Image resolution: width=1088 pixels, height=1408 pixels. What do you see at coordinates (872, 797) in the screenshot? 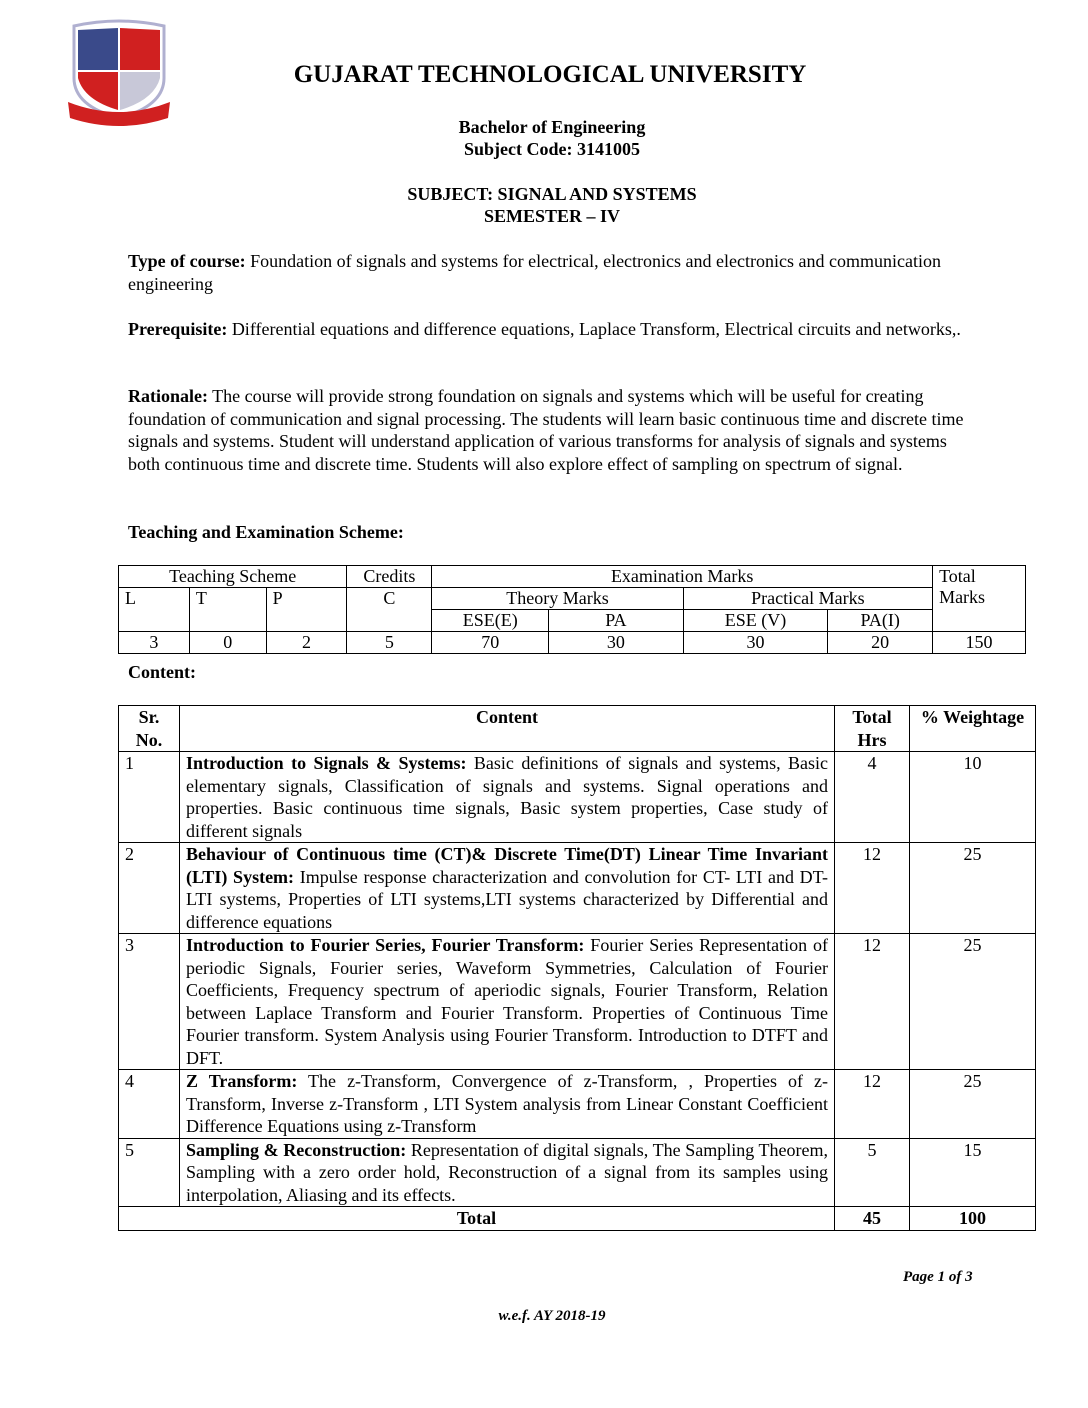
I see `hours: 4` at bounding box center [872, 797].